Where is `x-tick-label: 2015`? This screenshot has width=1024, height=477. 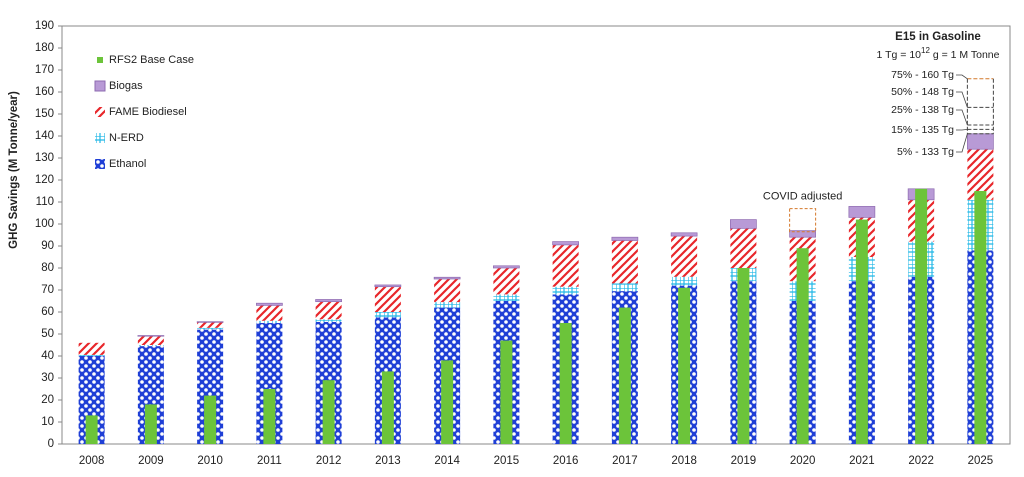
x-tick-label: 2015 is located at coordinates (507, 461).